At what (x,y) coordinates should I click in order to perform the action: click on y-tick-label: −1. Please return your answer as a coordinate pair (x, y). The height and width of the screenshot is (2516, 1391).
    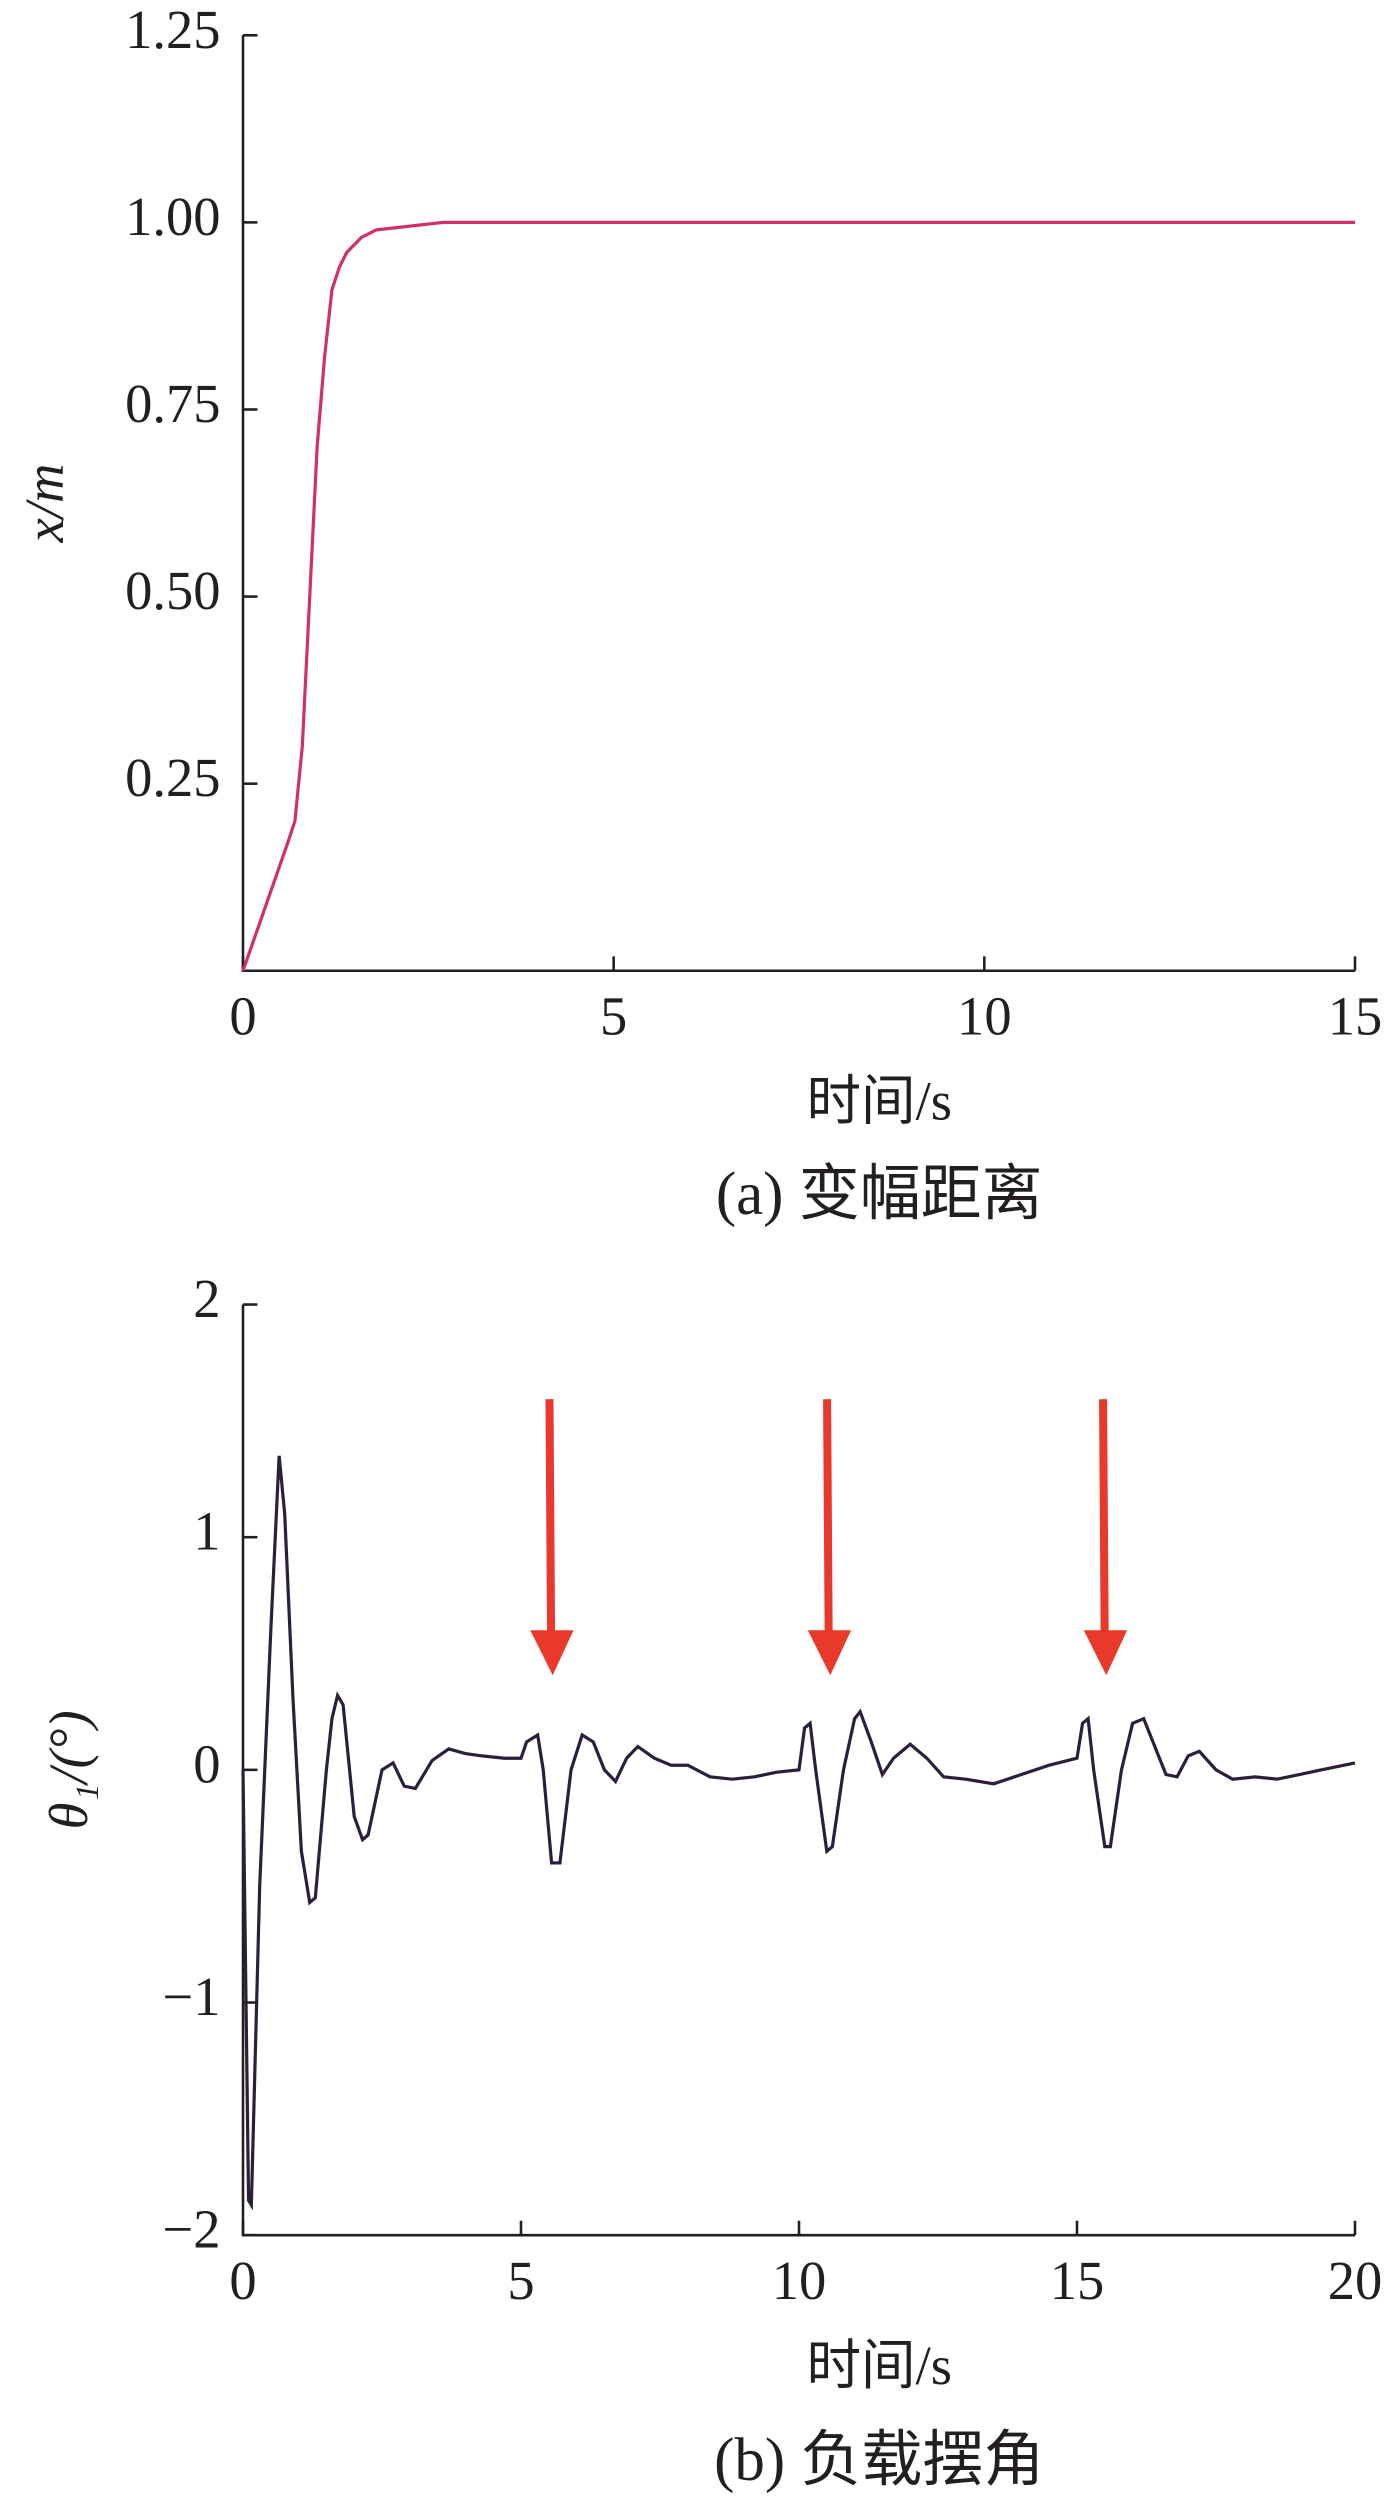
    Looking at the image, I should click on (191, 1996).